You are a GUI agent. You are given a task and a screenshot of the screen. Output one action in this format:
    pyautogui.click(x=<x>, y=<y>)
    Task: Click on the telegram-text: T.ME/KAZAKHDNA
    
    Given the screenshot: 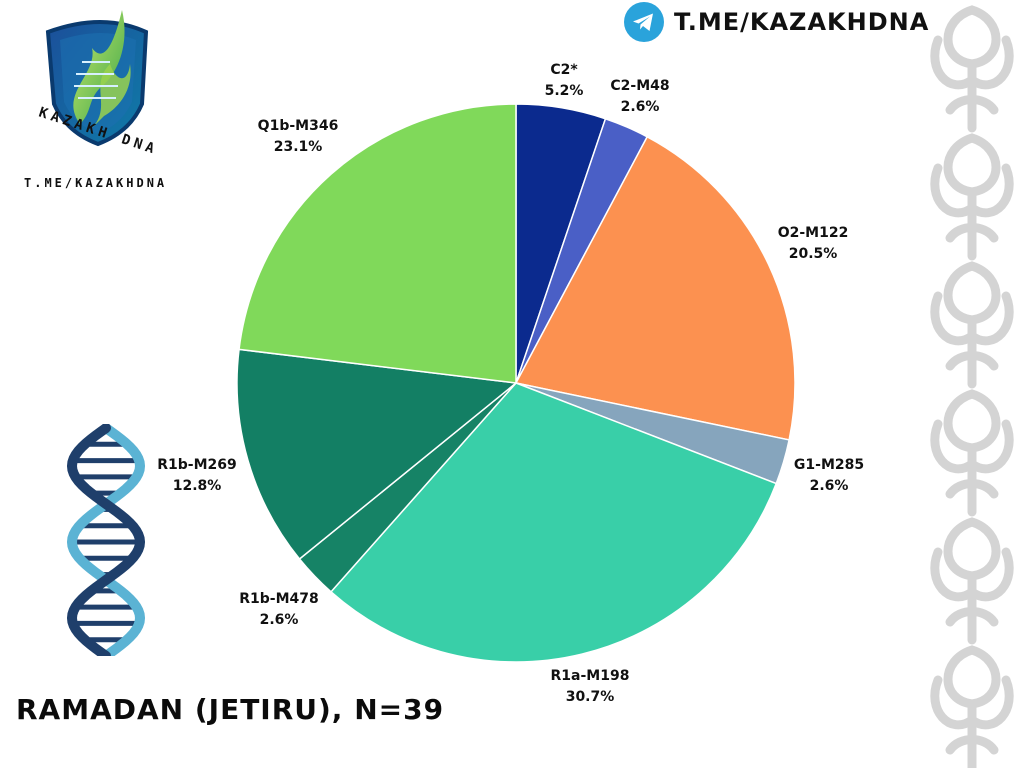 What is the action you would take?
    pyautogui.click(x=802, y=22)
    